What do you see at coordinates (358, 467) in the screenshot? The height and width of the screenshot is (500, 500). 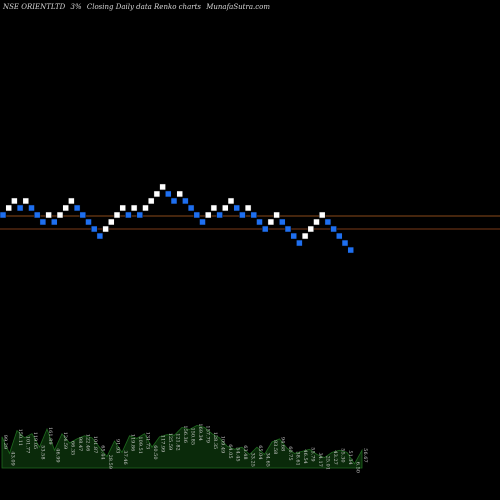 I see `volume-value-label: 6.50` at bounding box center [358, 467].